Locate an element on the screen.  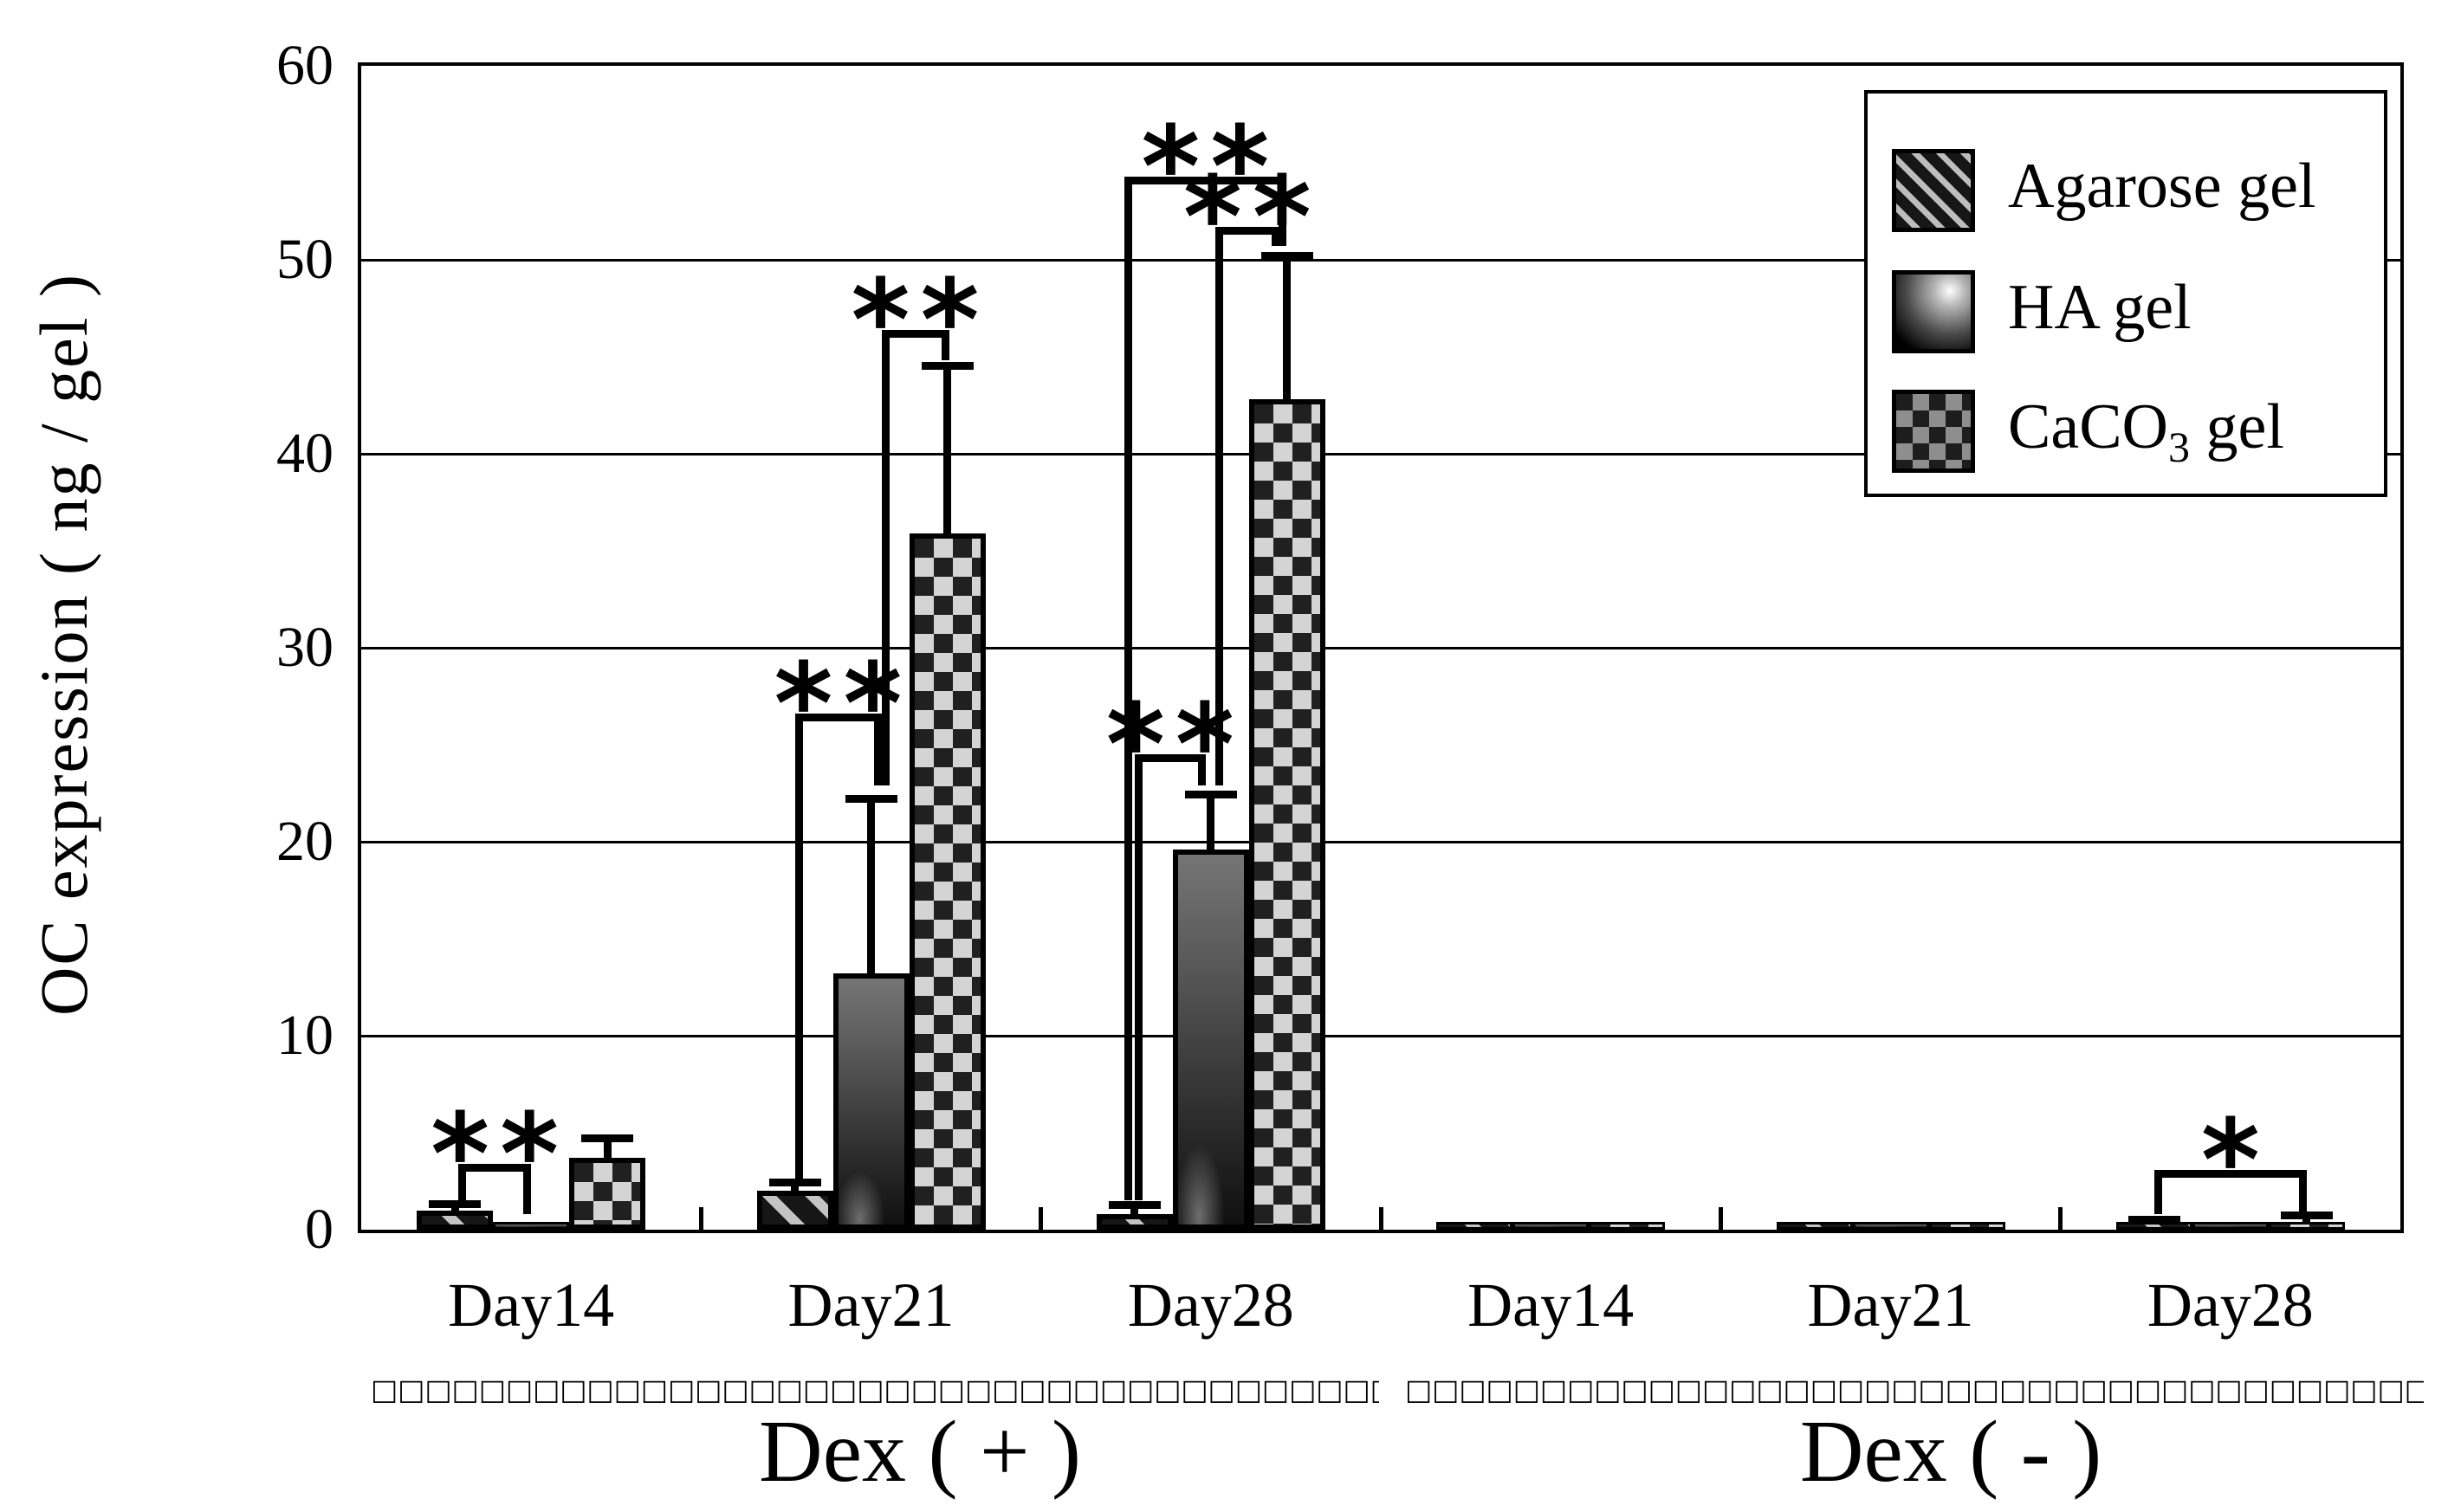
ha-gel-swatch-icon is located at coordinates (1933, 311).